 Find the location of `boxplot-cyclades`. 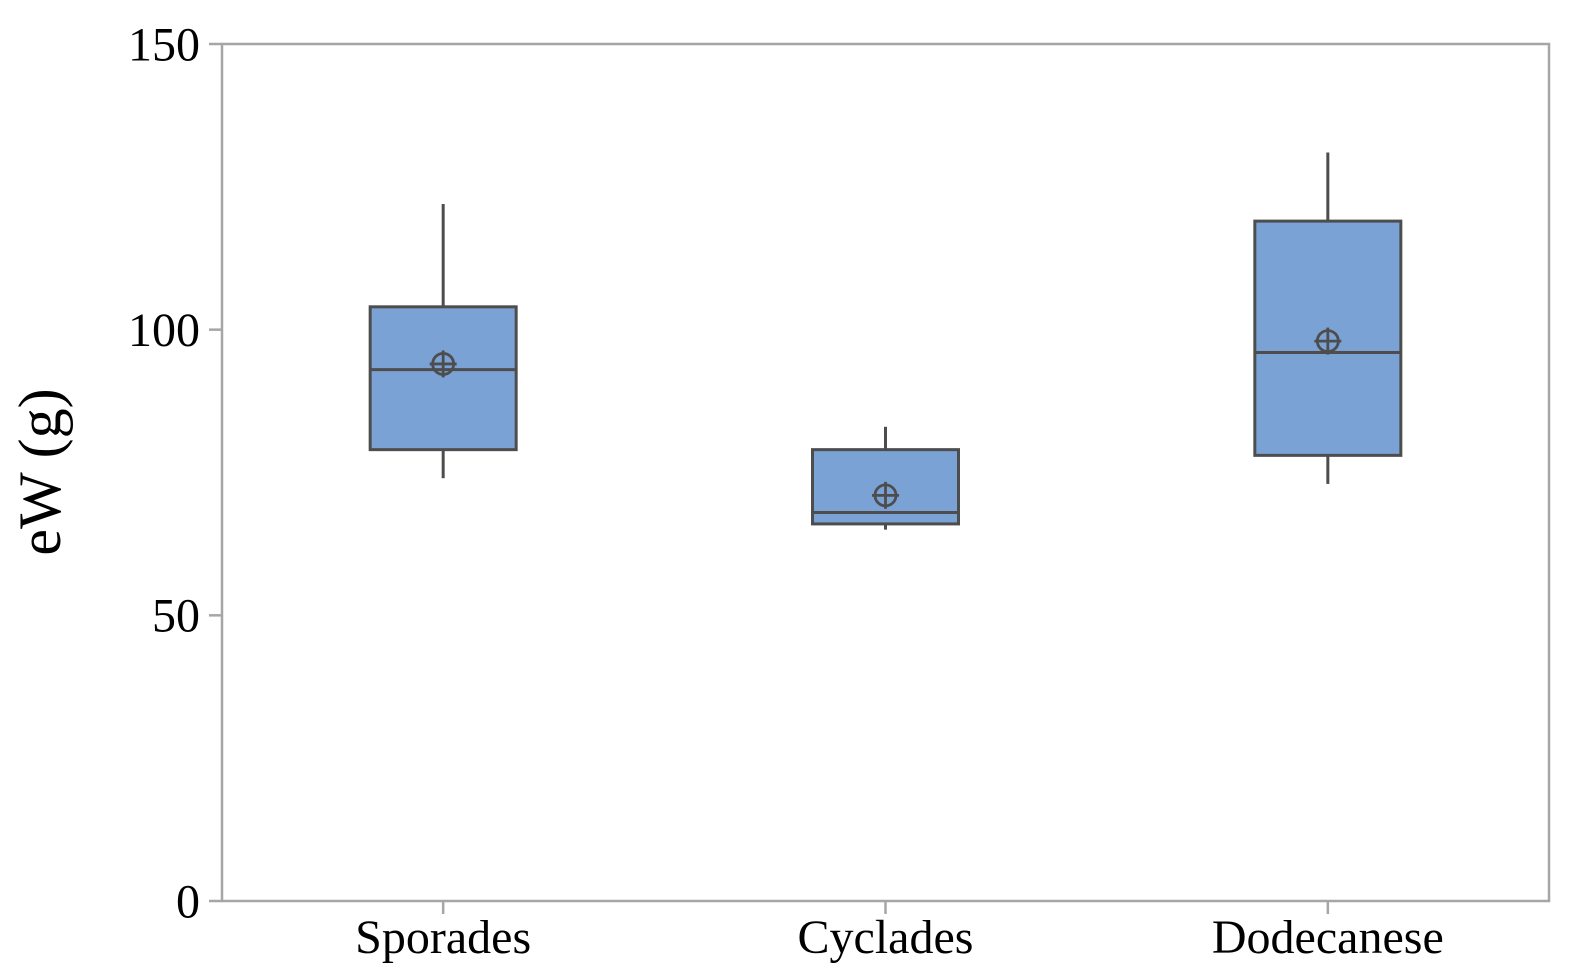

boxplot-cyclades is located at coordinates (885, 478).